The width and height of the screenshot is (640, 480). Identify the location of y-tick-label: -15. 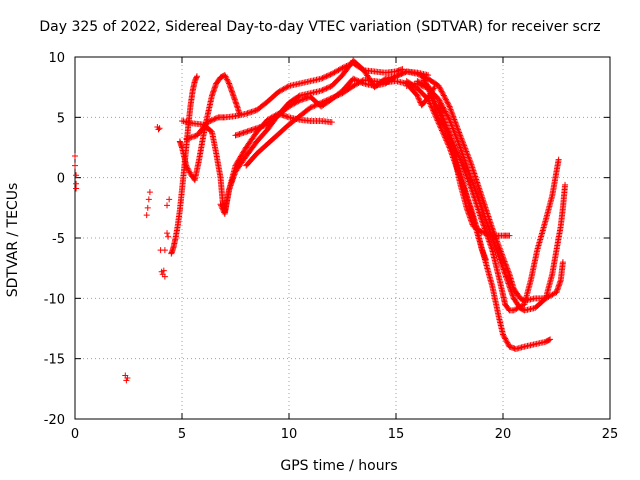
(54, 360).